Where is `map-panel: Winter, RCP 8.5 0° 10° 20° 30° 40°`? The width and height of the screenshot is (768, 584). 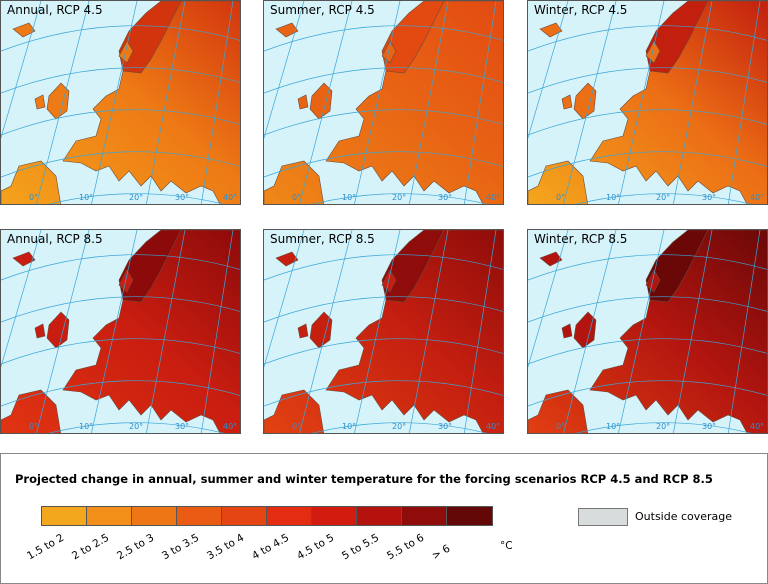 map-panel: Winter, RCP 8.5 0° 10° 20° 30° 40° is located at coordinates (647, 331).